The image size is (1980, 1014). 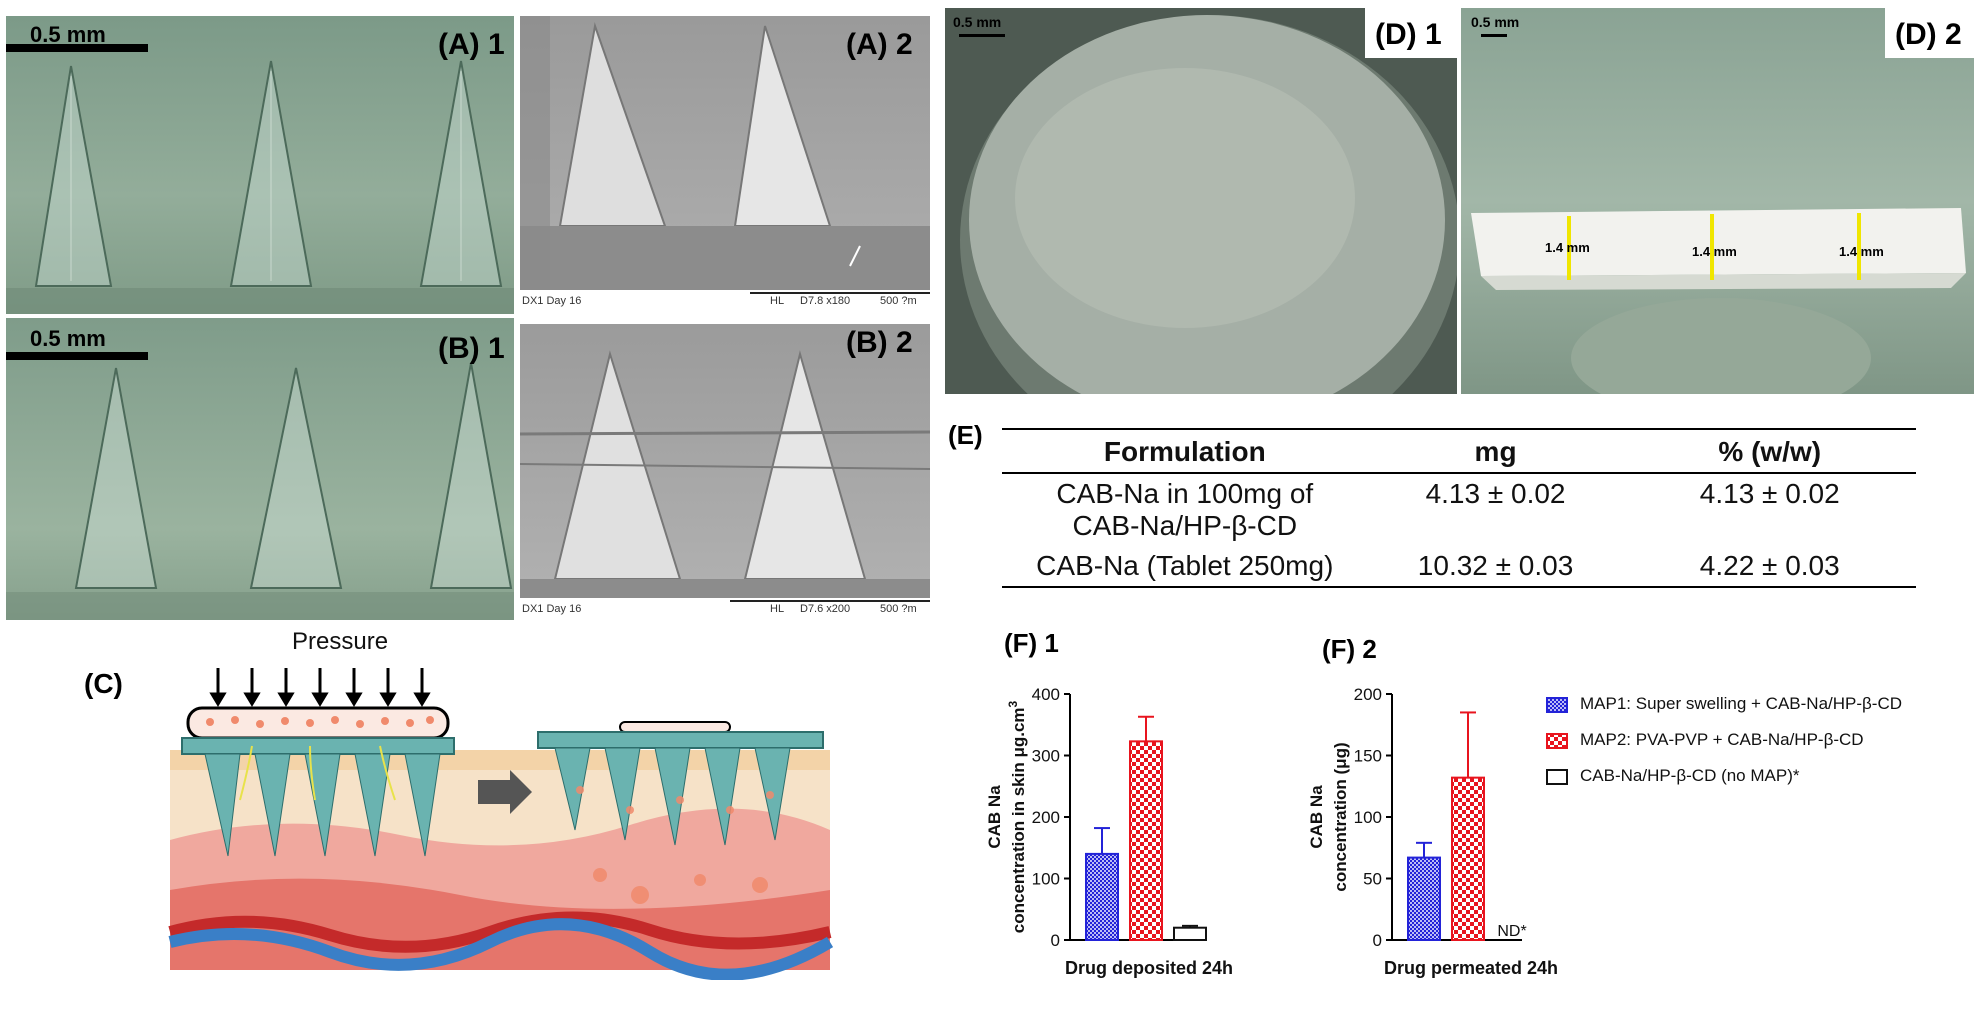 I want to click on table-header-row: Formulation mg % (w/w), so click(x=1459, y=451).